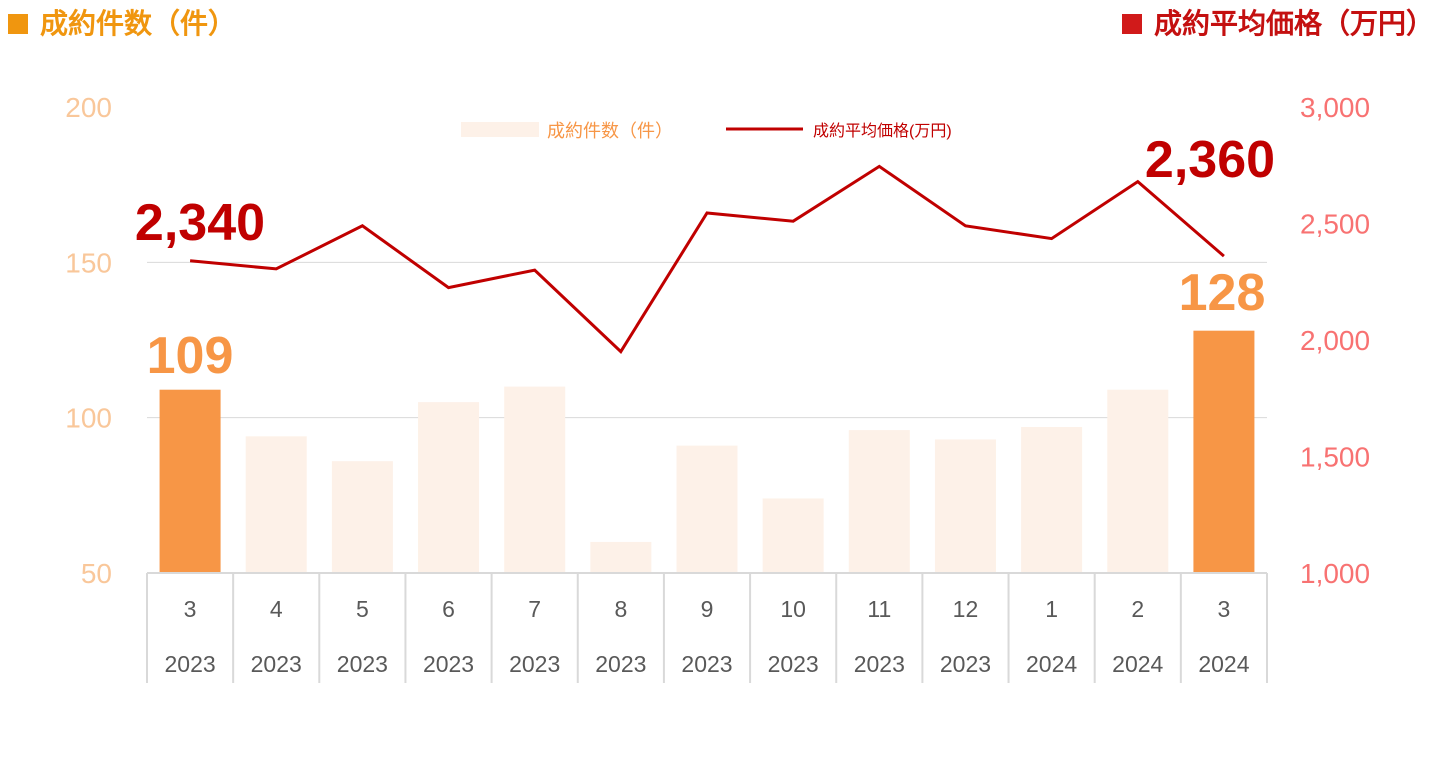 Image resolution: width=1440 pixels, height=768 pixels. I want to click on left-axis-title: 成約件数（件）, so click(122, 24).